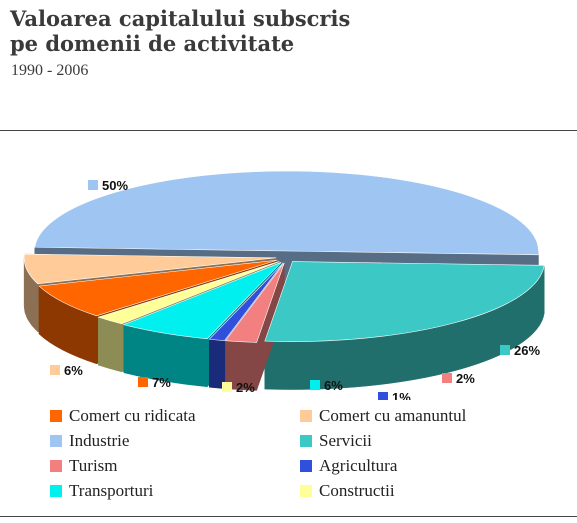 The width and height of the screenshot is (577, 523). What do you see at coordinates (357, 490) in the screenshot?
I see `legend-label: Constructii` at bounding box center [357, 490].